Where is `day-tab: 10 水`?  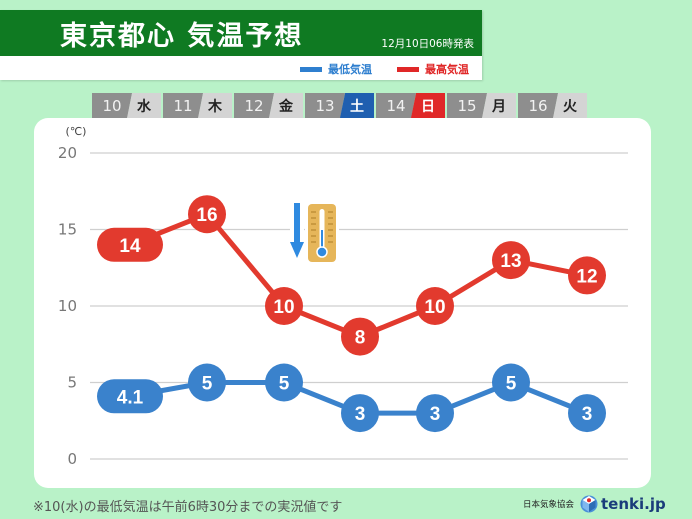 day-tab: 10 水 is located at coordinates (126, 105).